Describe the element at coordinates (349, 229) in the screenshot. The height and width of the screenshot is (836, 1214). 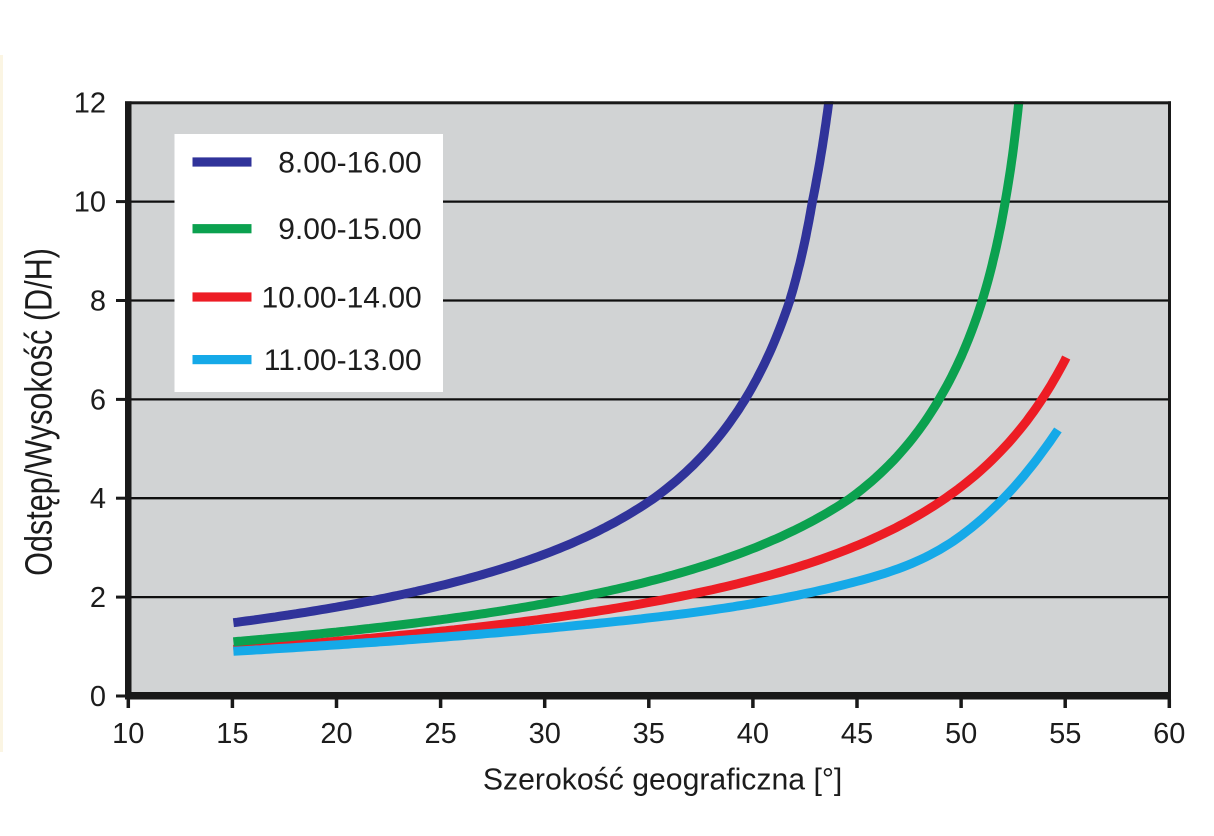
I see `svg-text: 9.00-15.00` at that location.